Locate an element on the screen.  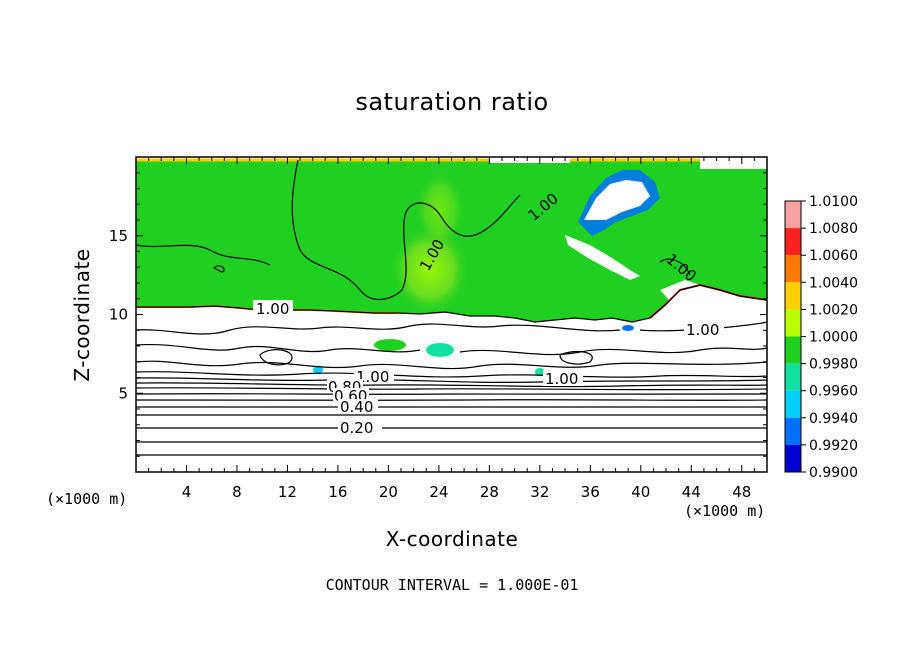
colorbar-label: 1.0060 is located at coordinates (833, 256).